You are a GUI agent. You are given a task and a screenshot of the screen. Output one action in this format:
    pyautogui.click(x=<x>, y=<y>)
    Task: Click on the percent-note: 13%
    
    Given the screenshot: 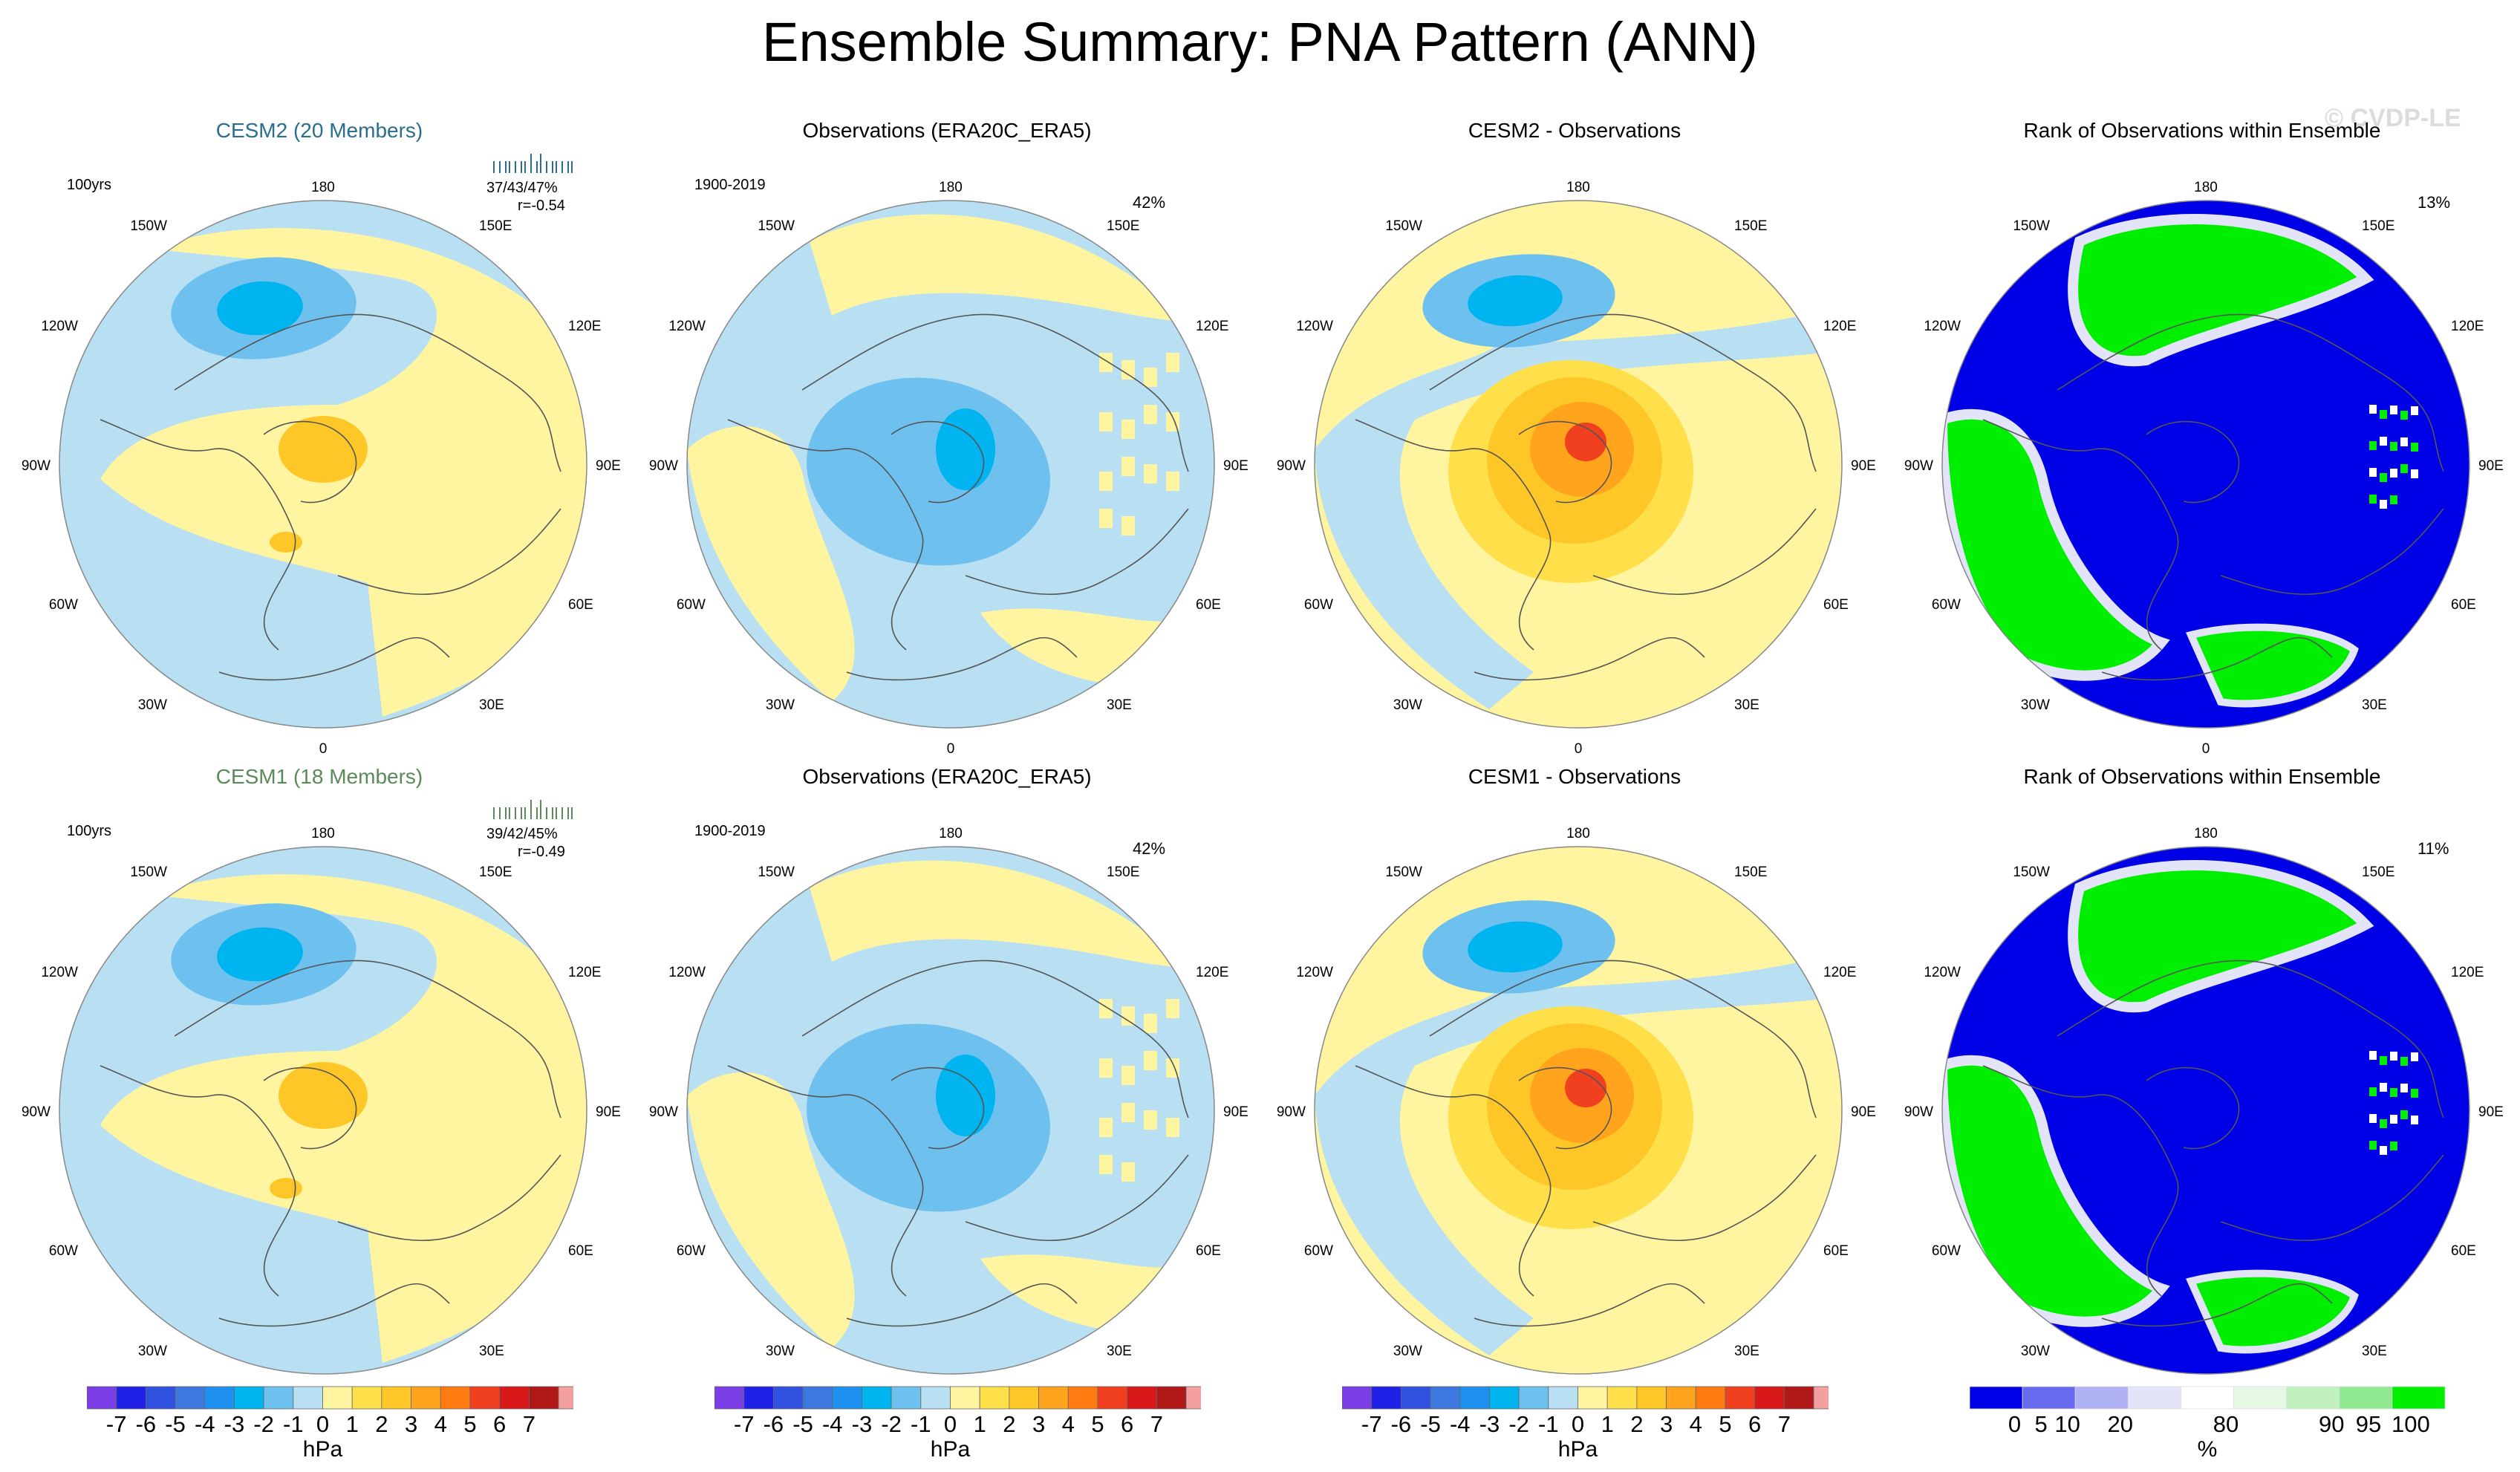 What is the action you would take?
    pyautogui.click(x=2435, y=202)
    